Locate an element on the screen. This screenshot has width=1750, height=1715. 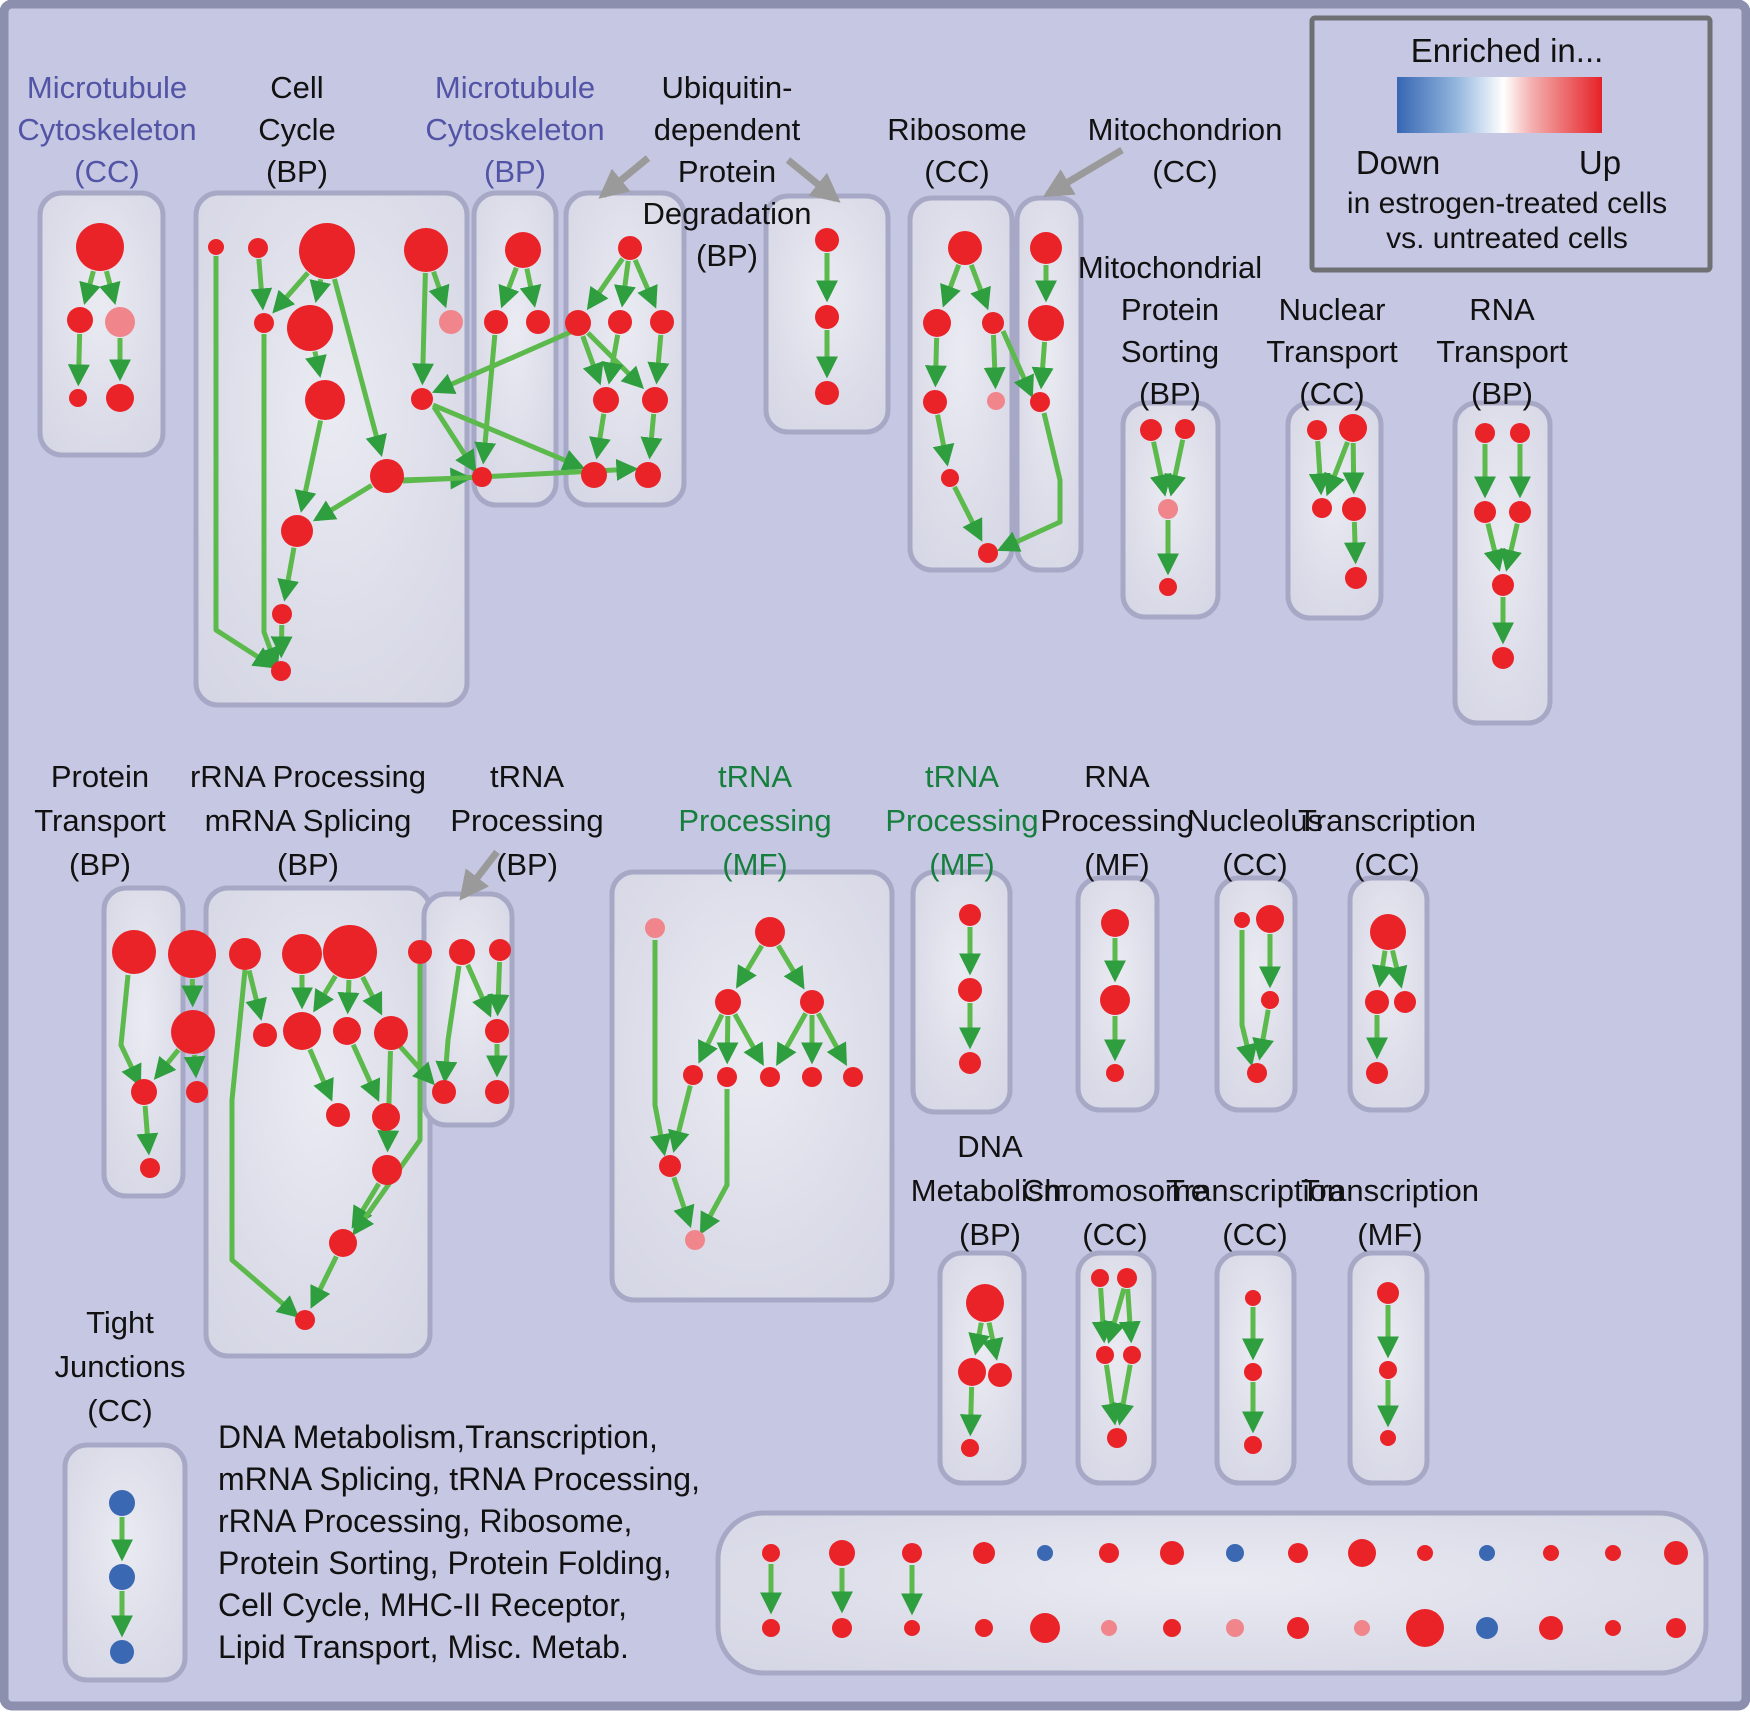
ubiquitin-dependent-protein-degradation-bp-label: Ubiquitin- is located at coordinates (727, 87).